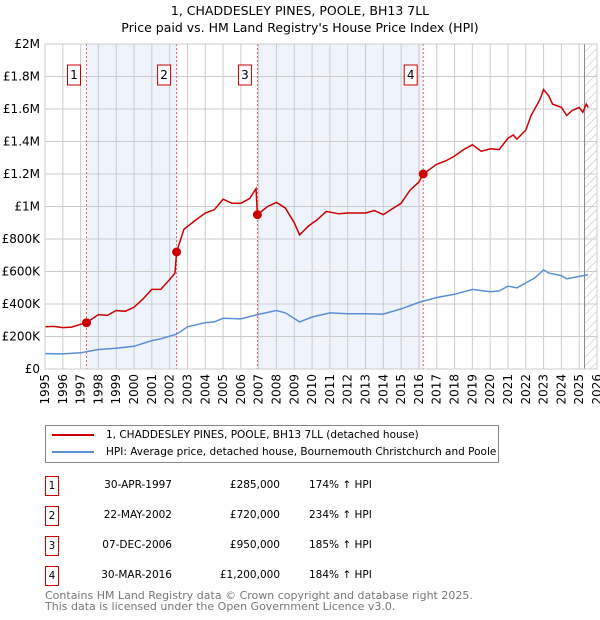 Image resolution: width=600 pixels, height=620 pixels. Describe the element at coordinates (490, 389) in the screenshot. I see `x-tick-label: 2020` at that location.